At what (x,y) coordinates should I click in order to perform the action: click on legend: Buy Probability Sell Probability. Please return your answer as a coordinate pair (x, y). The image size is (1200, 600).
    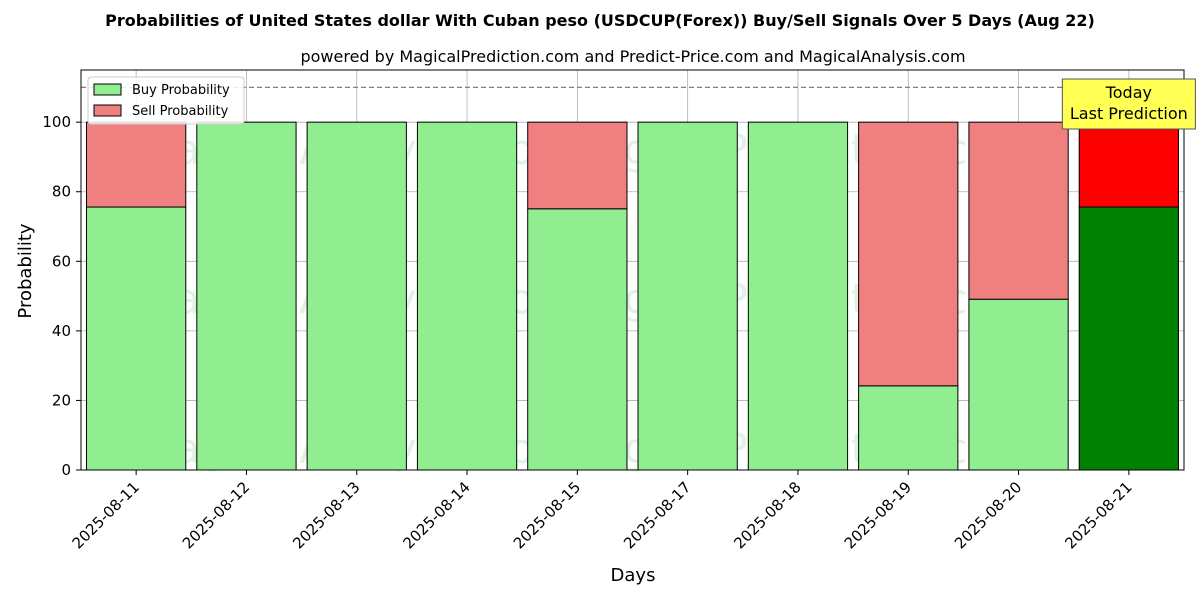
    Looking at the image, I should click on (166, 100).